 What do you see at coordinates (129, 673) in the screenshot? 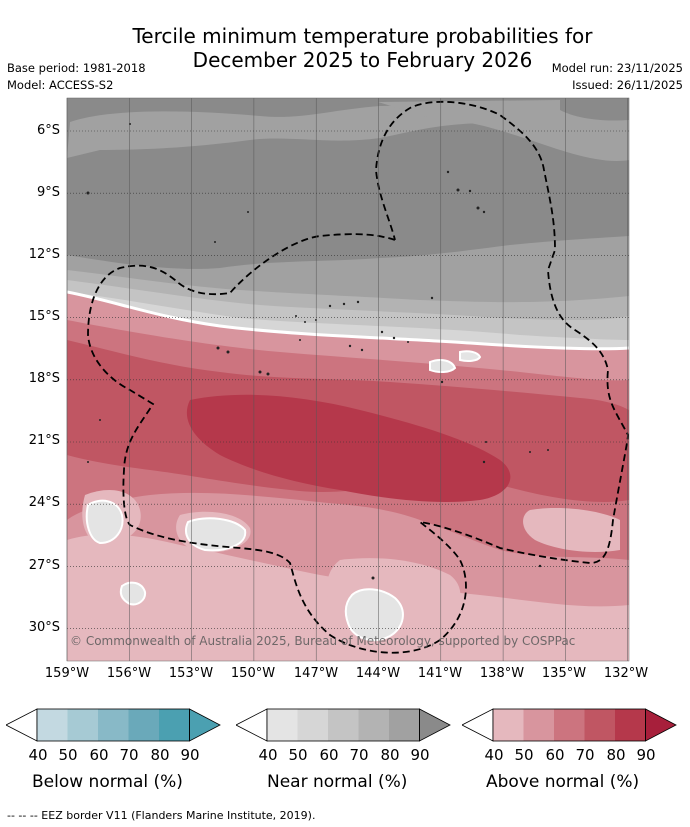
I see `lon-label: 156°W` at bounding box center [129, 673].